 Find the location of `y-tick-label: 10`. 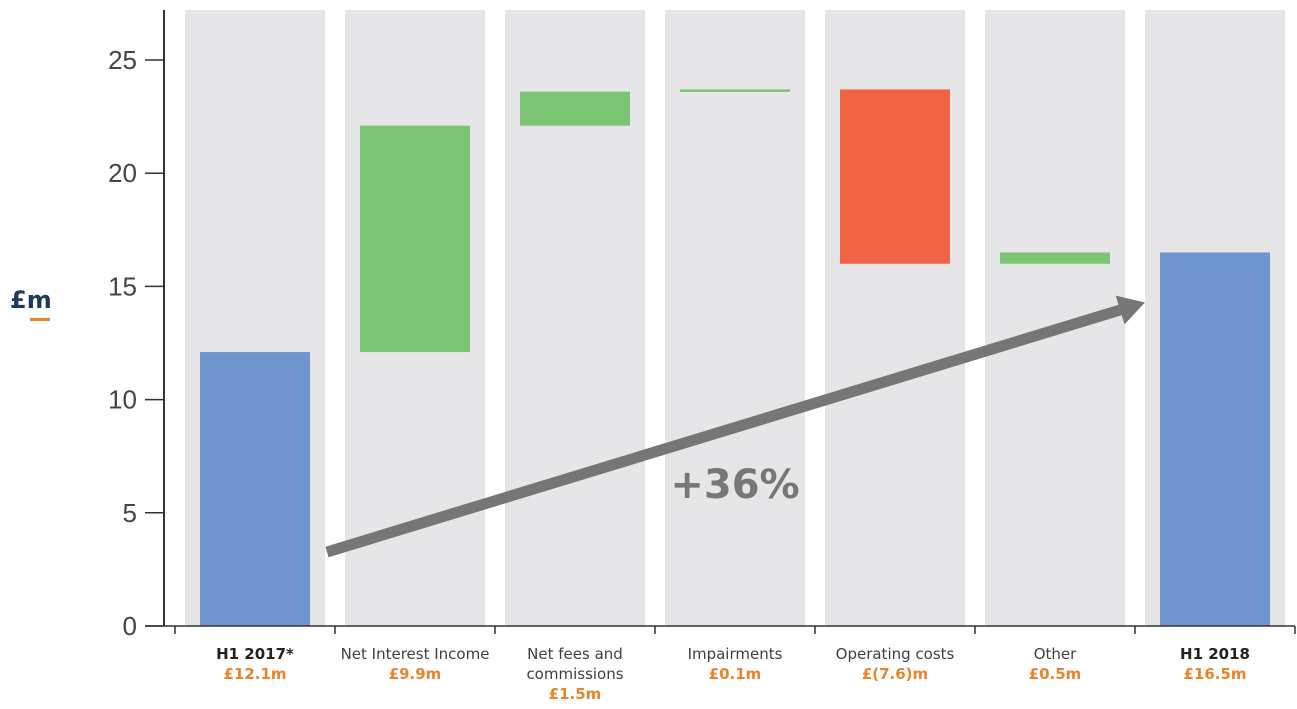

y-tick-label: 10 is located at coordinates (122, 400).